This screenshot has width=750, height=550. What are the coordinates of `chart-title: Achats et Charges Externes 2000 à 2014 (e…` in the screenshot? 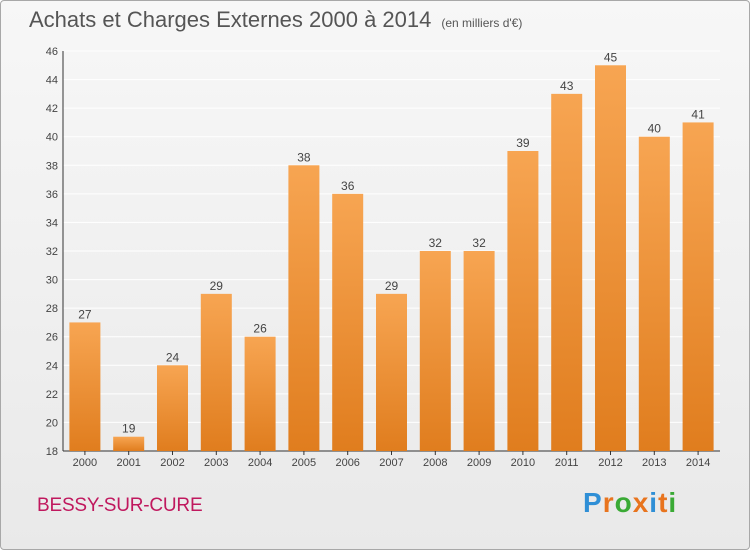 It's located at (275, 20).